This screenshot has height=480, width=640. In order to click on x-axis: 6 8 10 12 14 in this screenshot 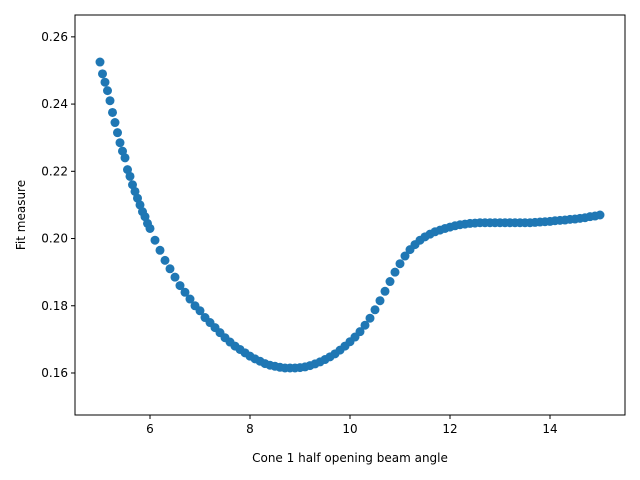, I will do `click(352, 425)`.